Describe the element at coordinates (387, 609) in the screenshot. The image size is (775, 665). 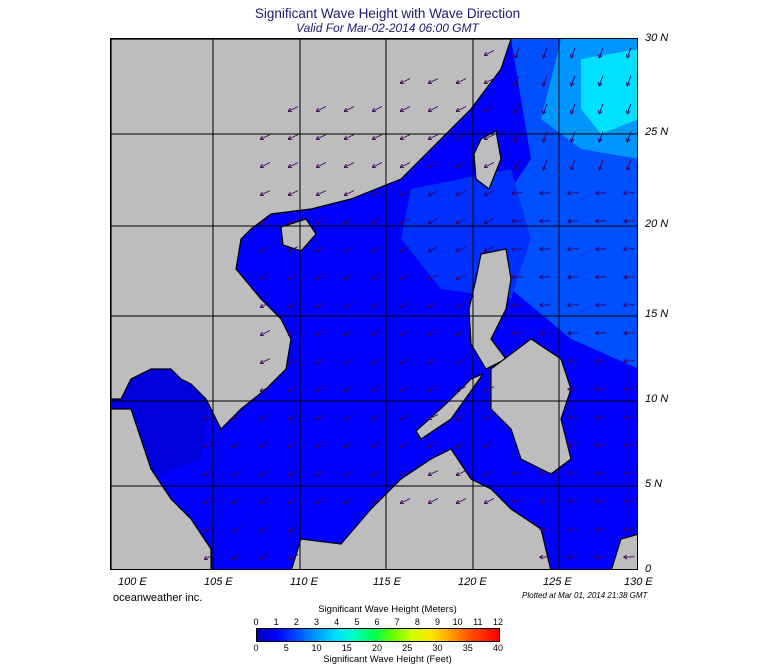
I see `legend-meters-title: Significant Wave Height (Meters)` at that location.